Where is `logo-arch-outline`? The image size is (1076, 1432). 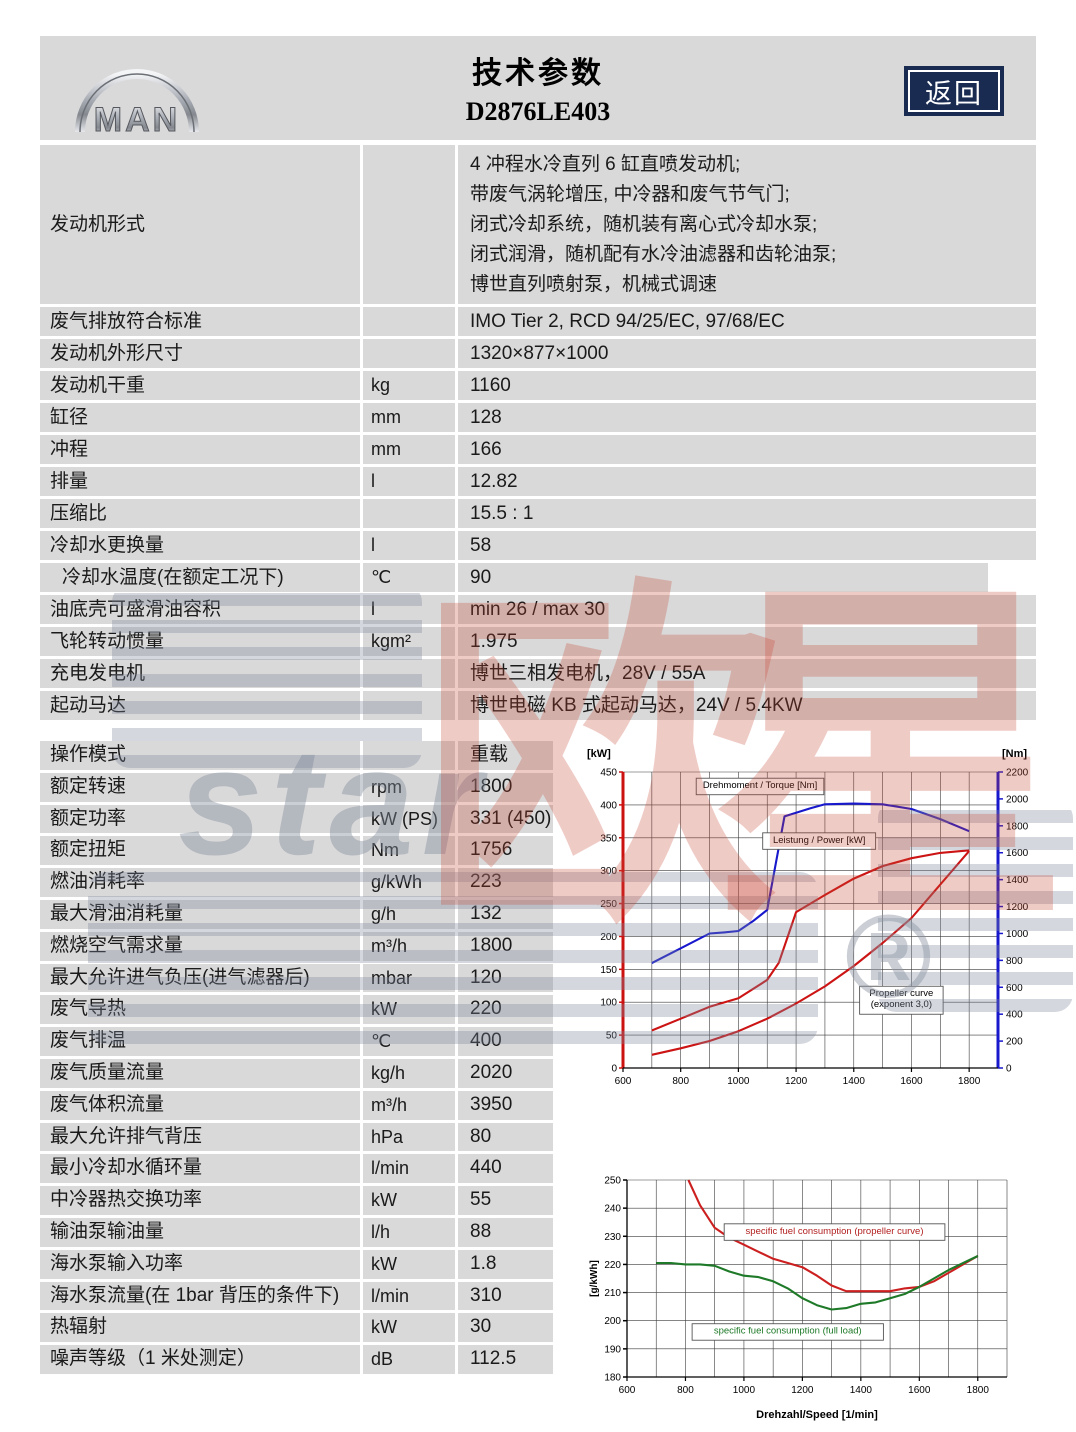 logo-arch-outline is located at coordinates (137, 103).